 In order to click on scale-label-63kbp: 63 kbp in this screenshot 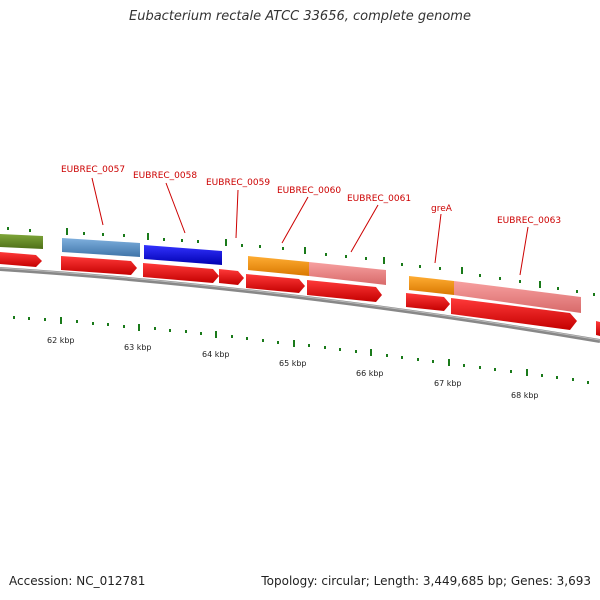, I will do `click(138, 347)`.